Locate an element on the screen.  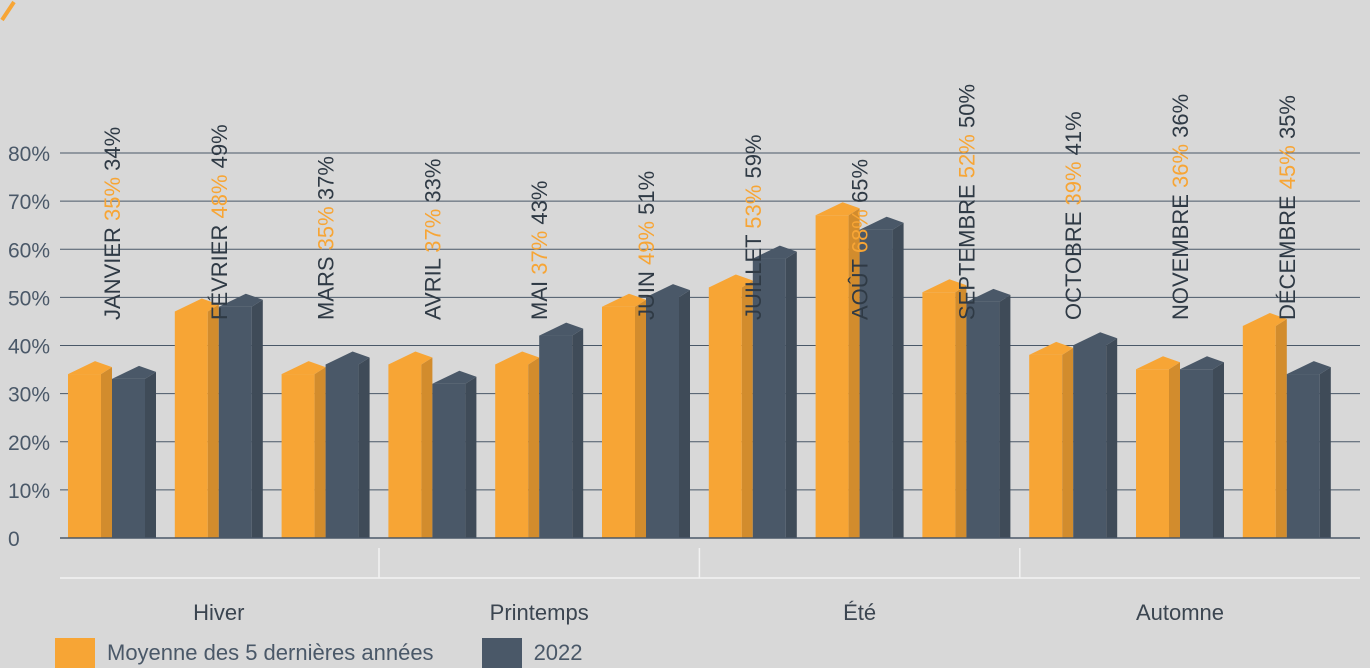
data-label-average: 36% is located at coordinates (1180, 163).